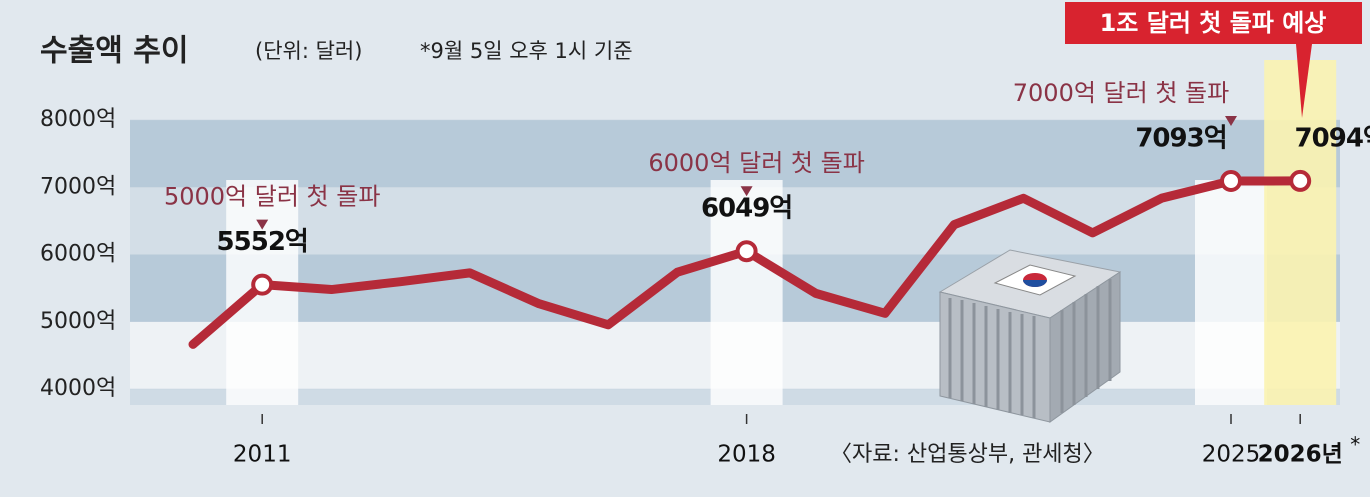 This screenshot has height=497, width=1370. I want to click on highlight-text: 1조 달러 첫 돌파 예상, so click(1213, 23).